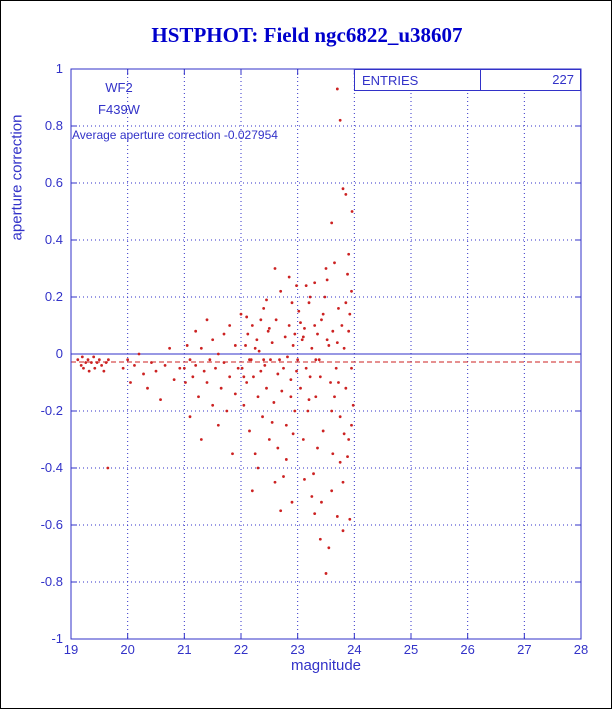 The width and height of the screenshot is (612, 709). I want to click on svg-text: 25, so click(411, 649).